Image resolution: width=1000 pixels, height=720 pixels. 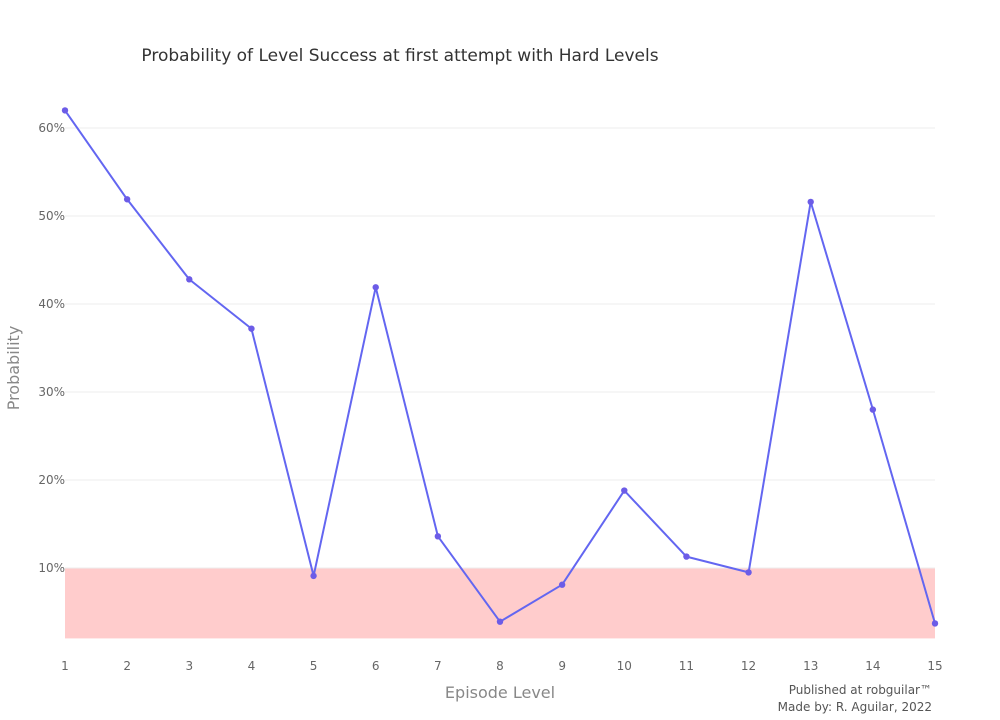 I want to click on y-tick-label: 60%, so click(x=51, y=128).